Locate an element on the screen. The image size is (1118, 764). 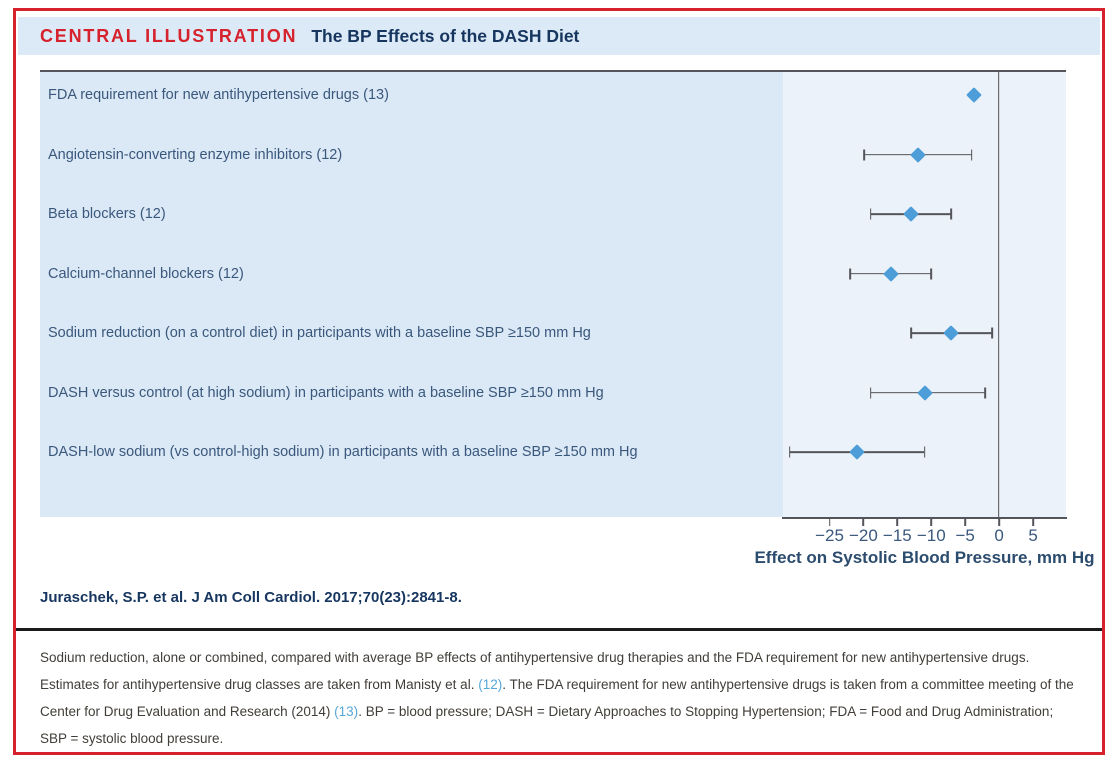
axis-tick-label: −15 is located at coordinates (897, 535).